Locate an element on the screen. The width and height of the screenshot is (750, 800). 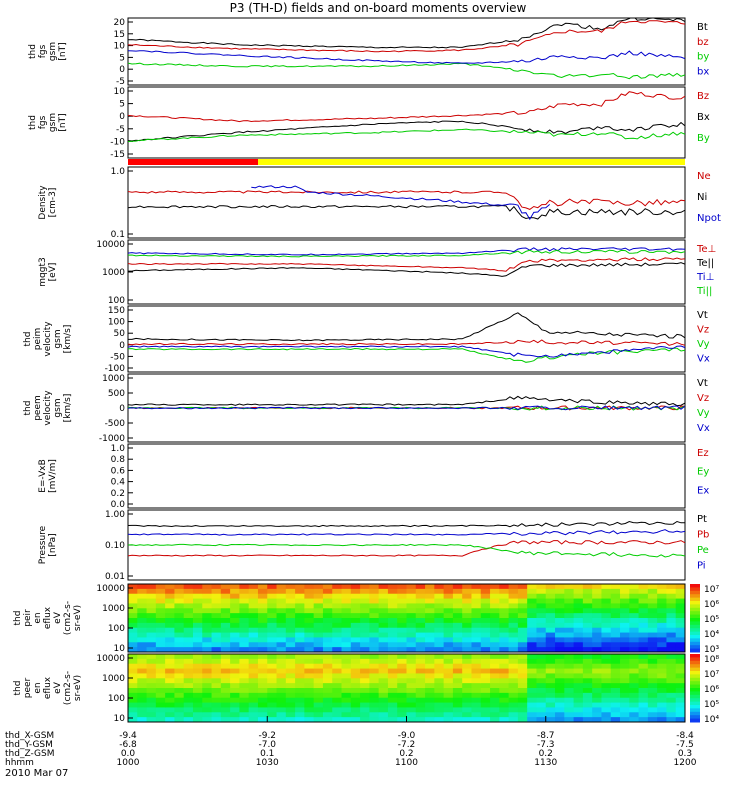
series-bx is located at coordinates (406, 57).